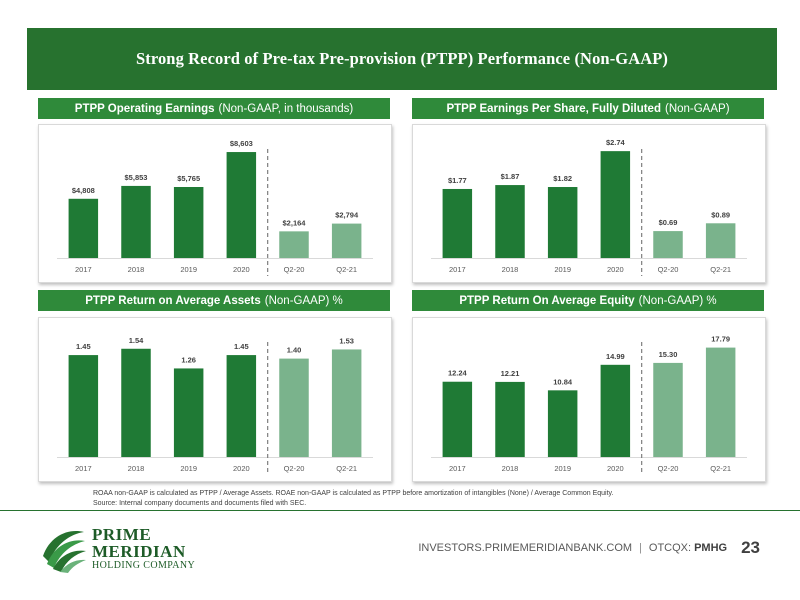  What do you see at coordinates (458, 373) in the screenshot?
I see `data-label: 12.24` at bounding box center [458, 373].